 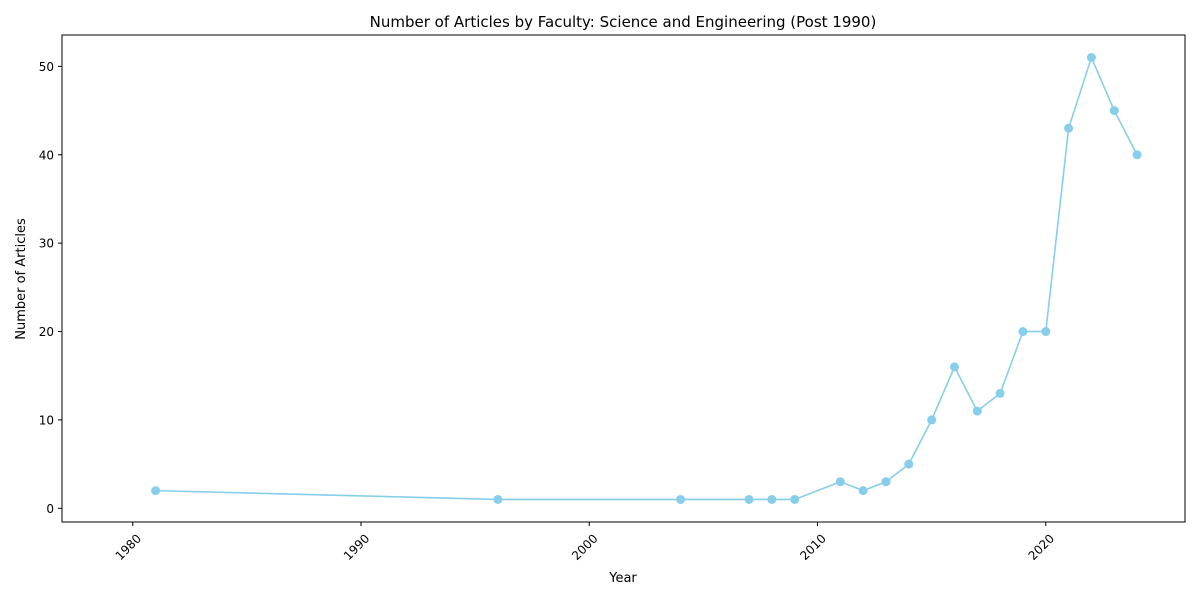 What do you see at coordinates (46, 244) in the screenshot?
I see `y-tick-label: 30` at bounding box center [46, 244].